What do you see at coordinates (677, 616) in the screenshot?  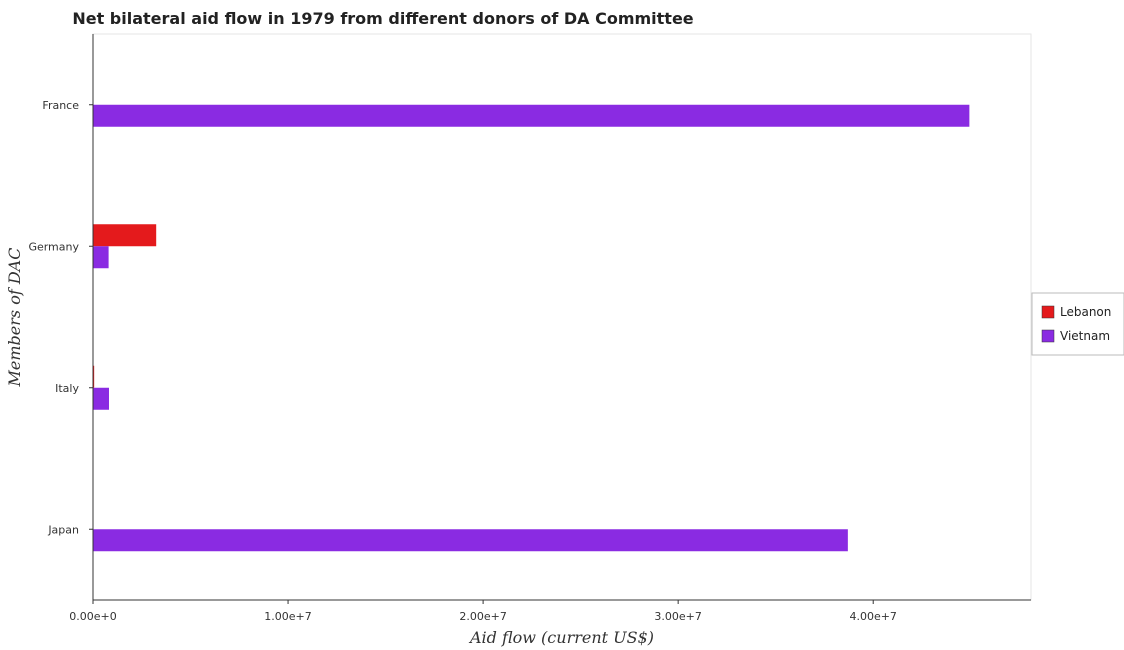 I see `x-tick-label: 3.00e+7` at bounding box center [677, 616].